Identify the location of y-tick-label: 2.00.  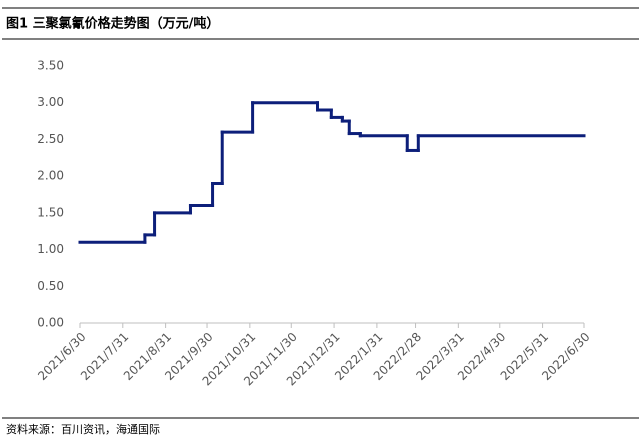
(50, 176).